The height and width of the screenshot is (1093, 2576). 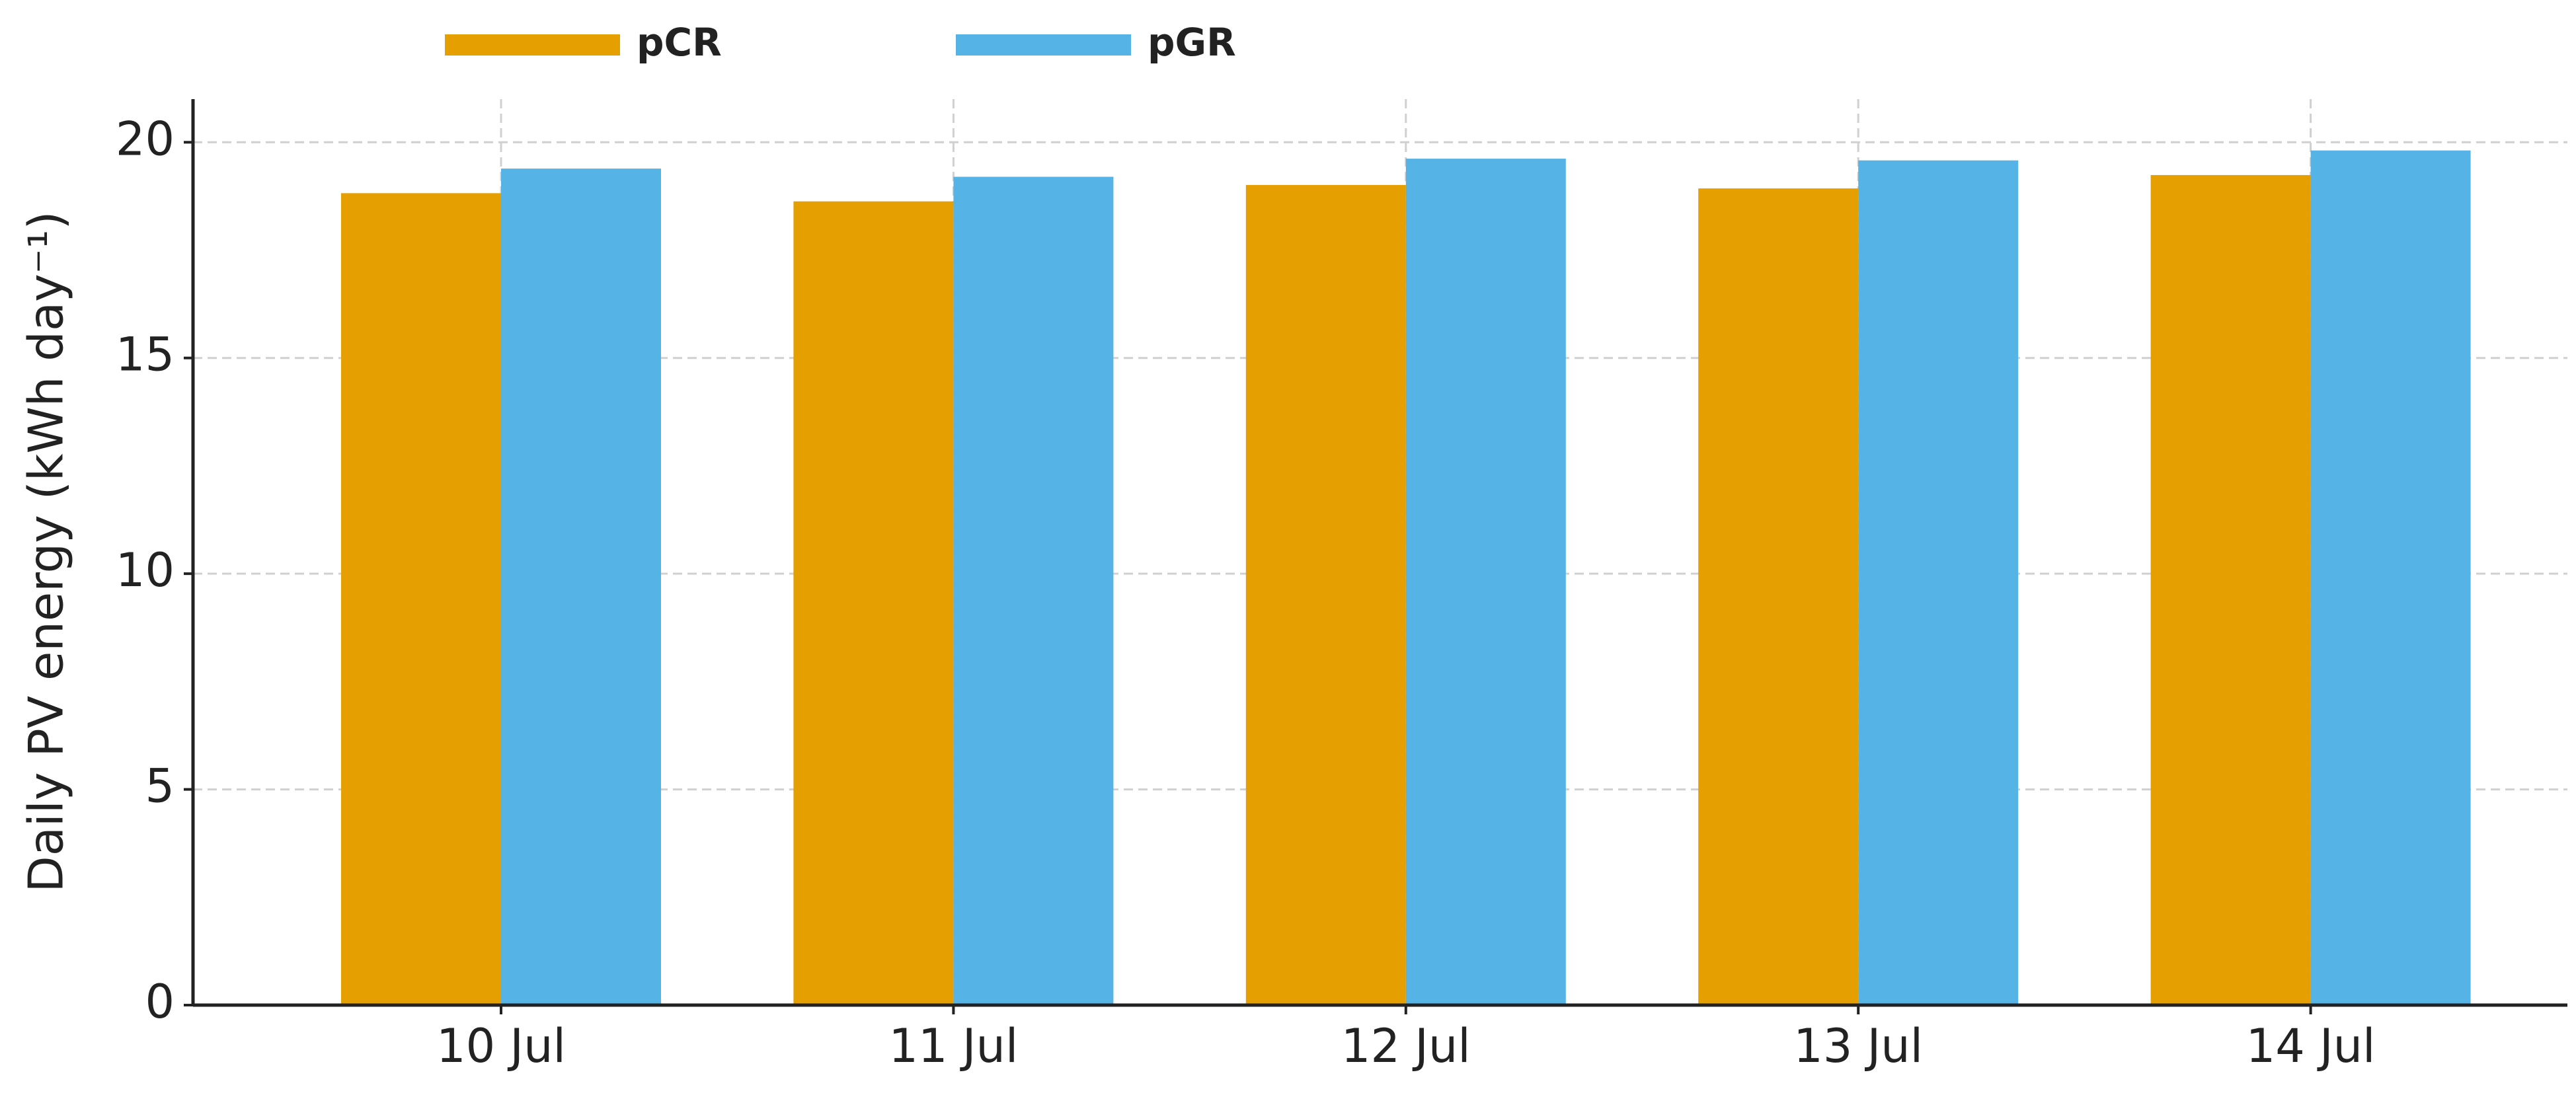 I want to click on legend-label: pCR, so click(x=679, y=42).